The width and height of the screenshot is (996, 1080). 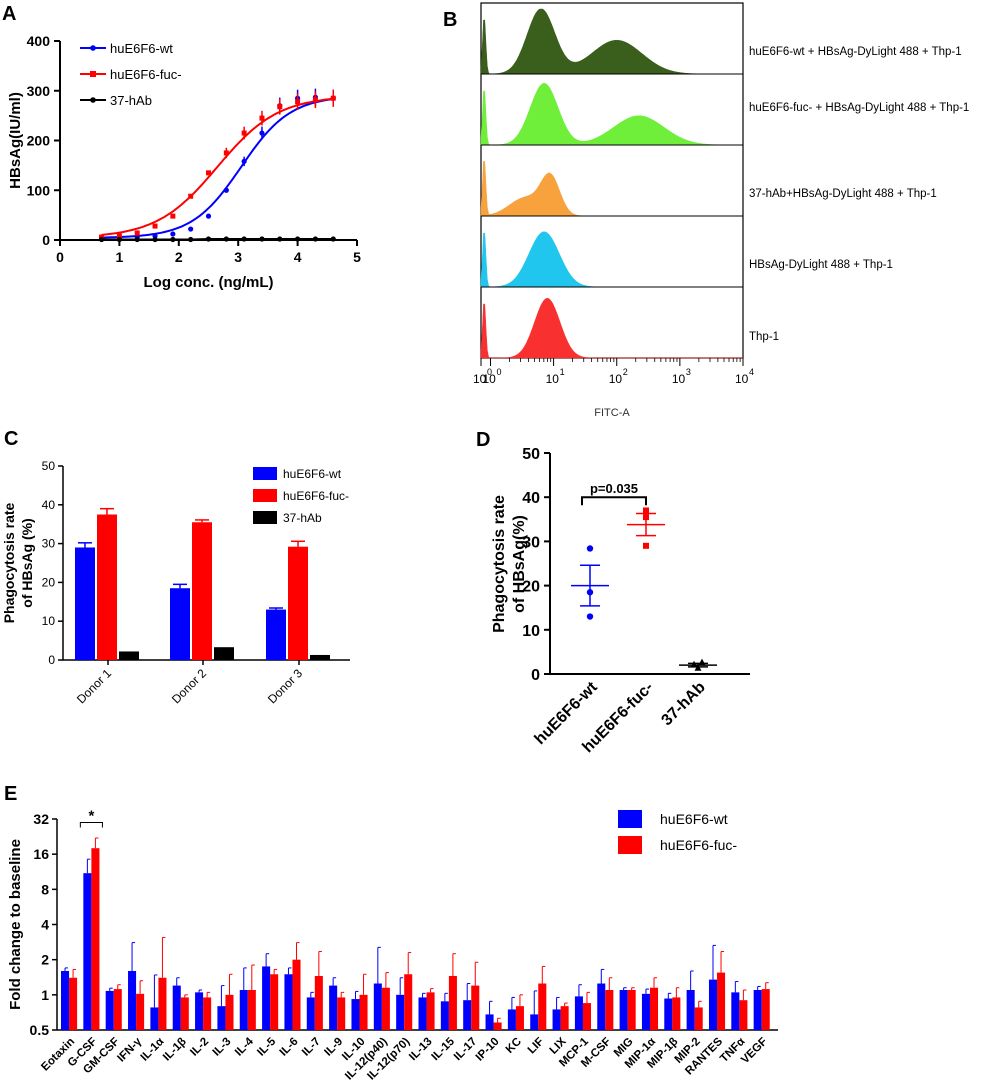 I want to click on x-tick-label: 0, so click(x=60, y=257).